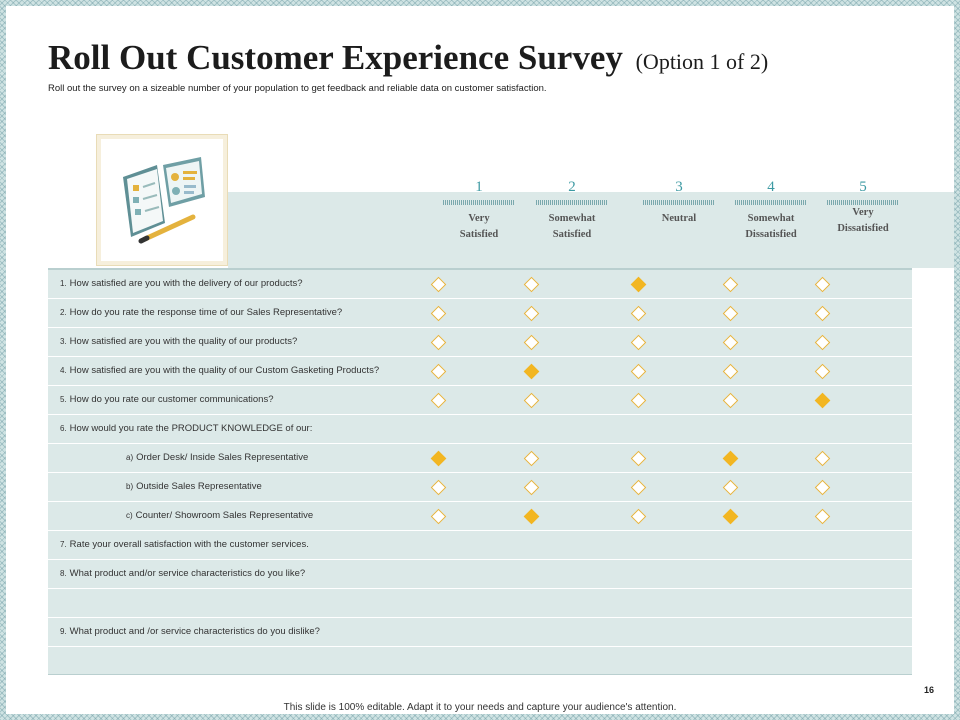 The height and width of the screenshot is (720, 960). Describe the element at coordinates (572, 187) in the screenshot. I see `scale-number: 2` at that location.